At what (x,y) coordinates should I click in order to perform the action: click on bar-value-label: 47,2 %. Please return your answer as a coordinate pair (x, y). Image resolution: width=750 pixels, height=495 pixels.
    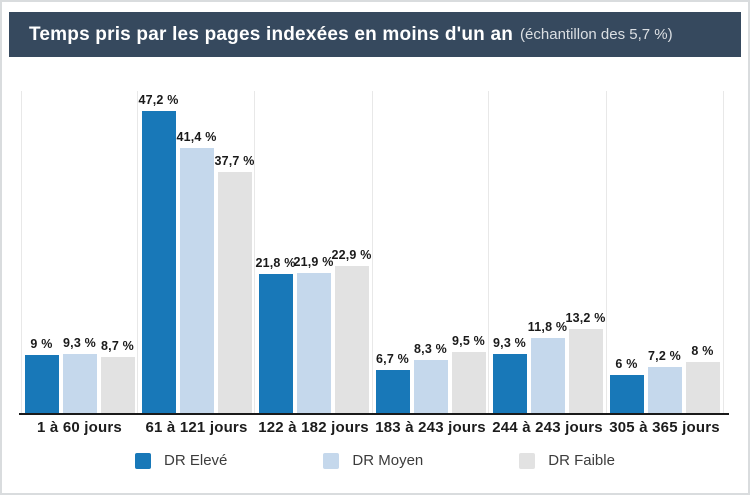
    Looking at the image, I should click on (158, 99).